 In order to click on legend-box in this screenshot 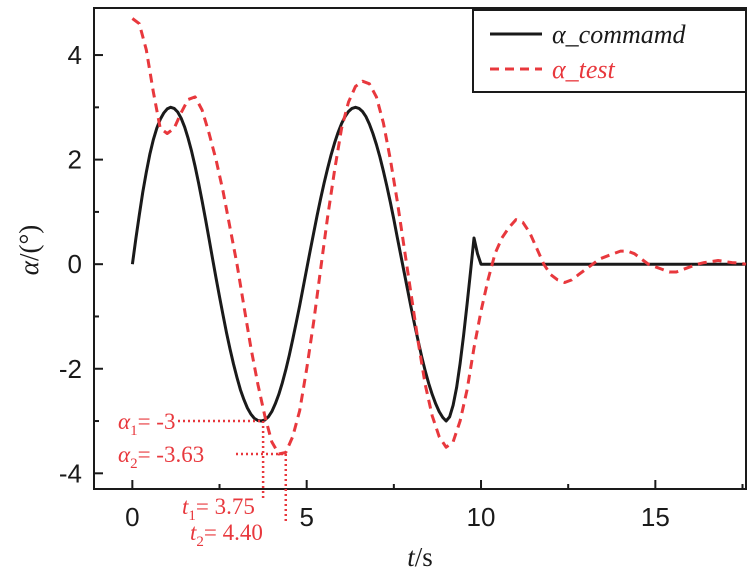, I will do `click(609, 51)`.